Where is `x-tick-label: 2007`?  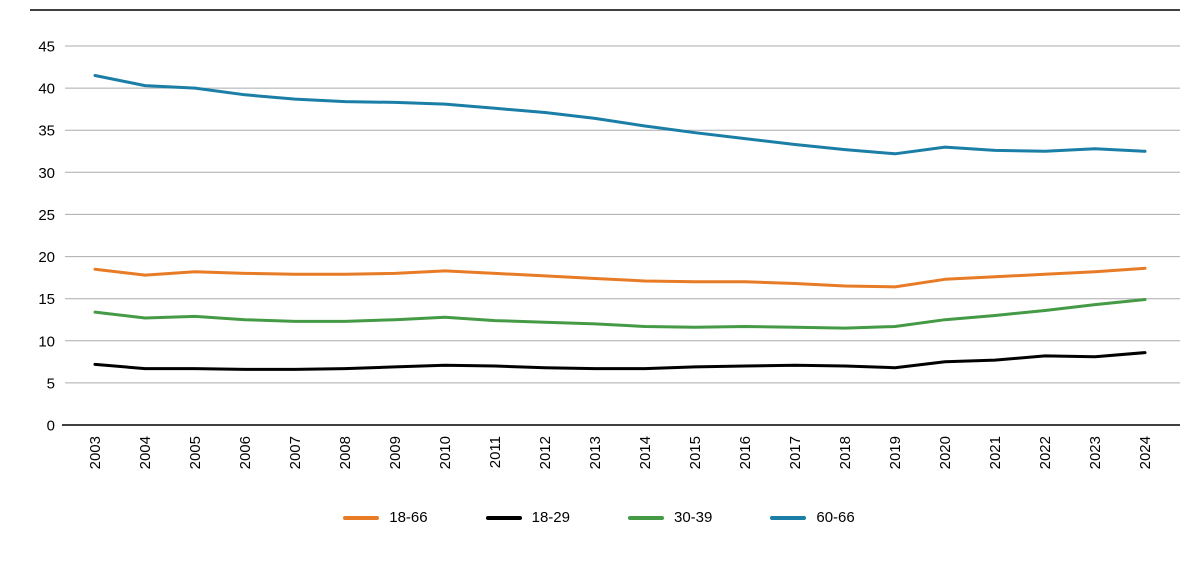 x-tick-label: 2007 is located at coordinates (295, 452).